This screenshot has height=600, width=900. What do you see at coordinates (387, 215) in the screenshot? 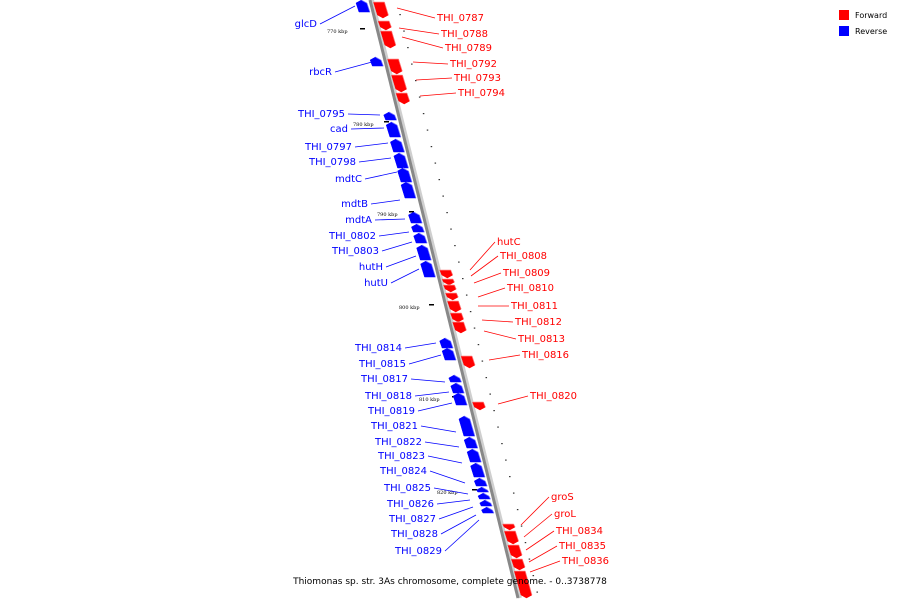
I see `axis-tick-label: 790 kbp` at bounding box center [387, 215].